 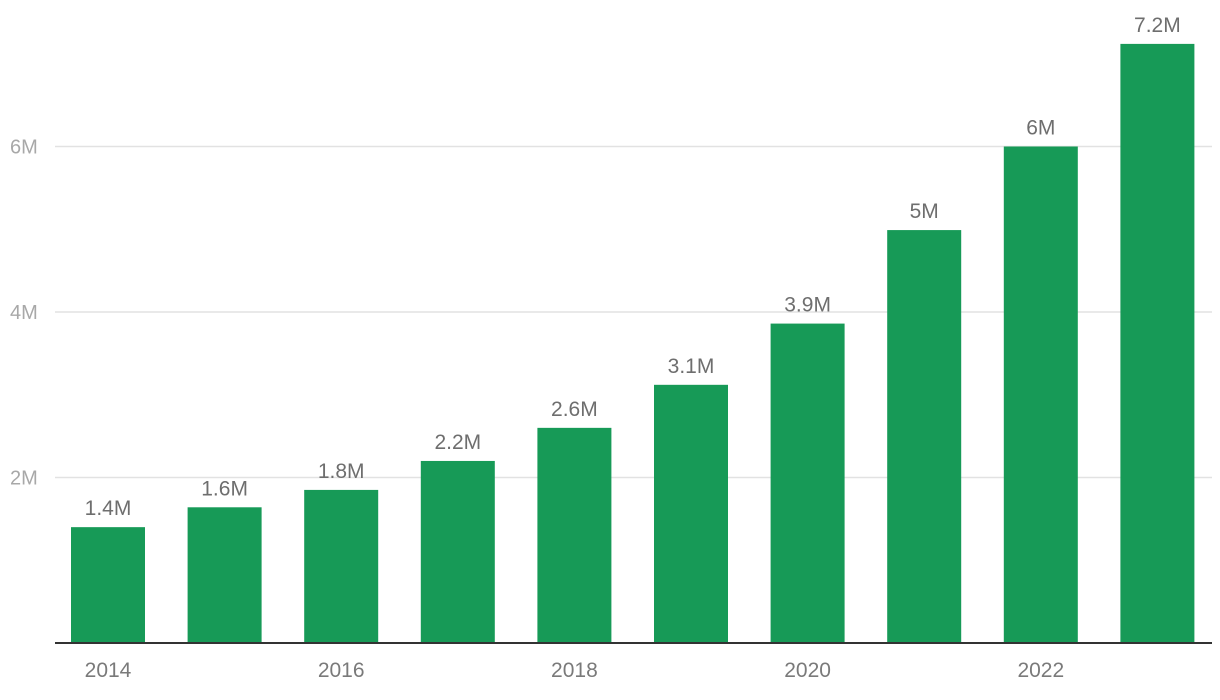 What do you see at coordinates (691, 366) in the screenshot?
I see `data-label: 3.1M` at bounding box center [691, 366].